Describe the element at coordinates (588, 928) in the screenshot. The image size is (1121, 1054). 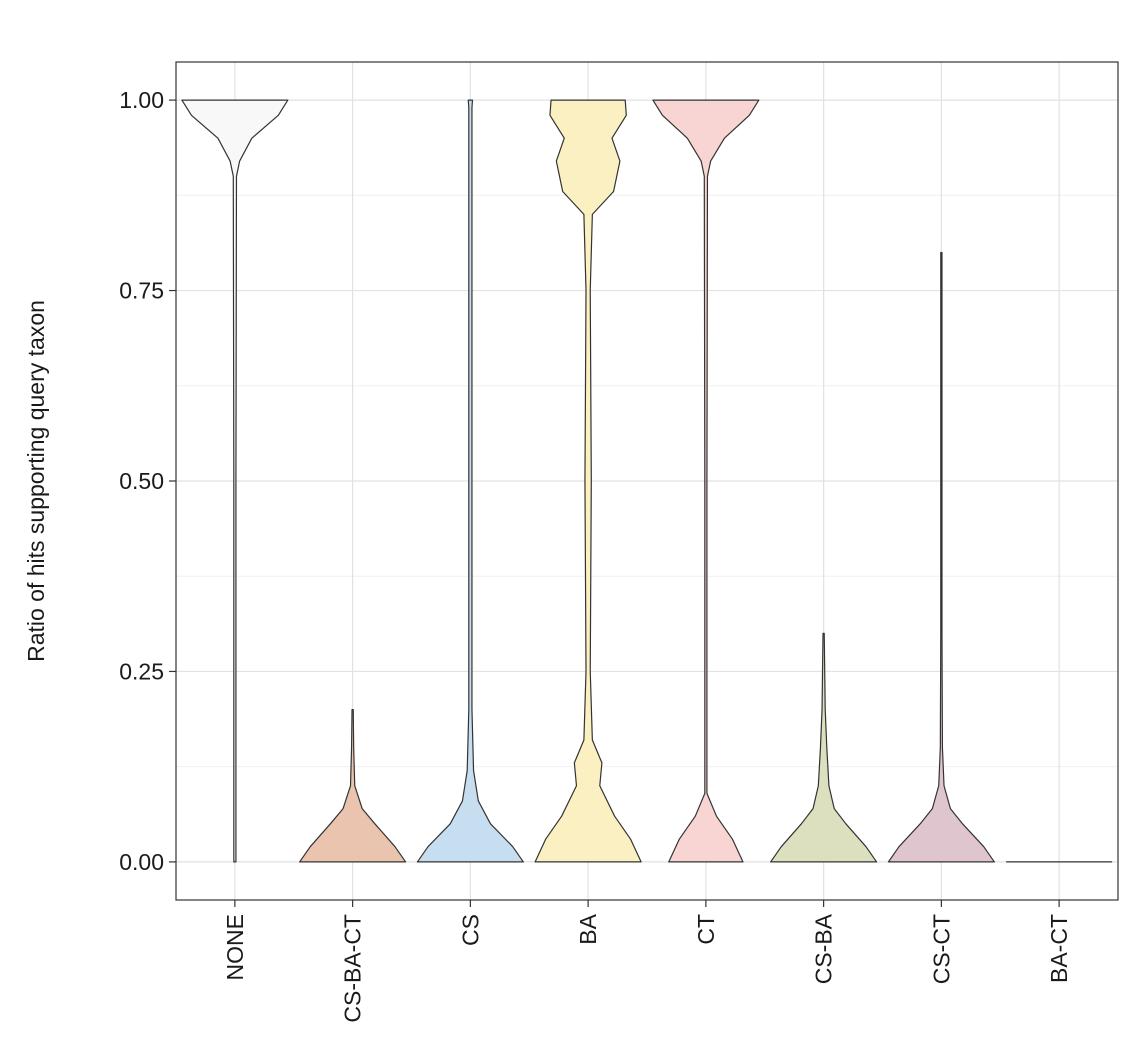
I see `x-tick-label-ba: BA` at that location.